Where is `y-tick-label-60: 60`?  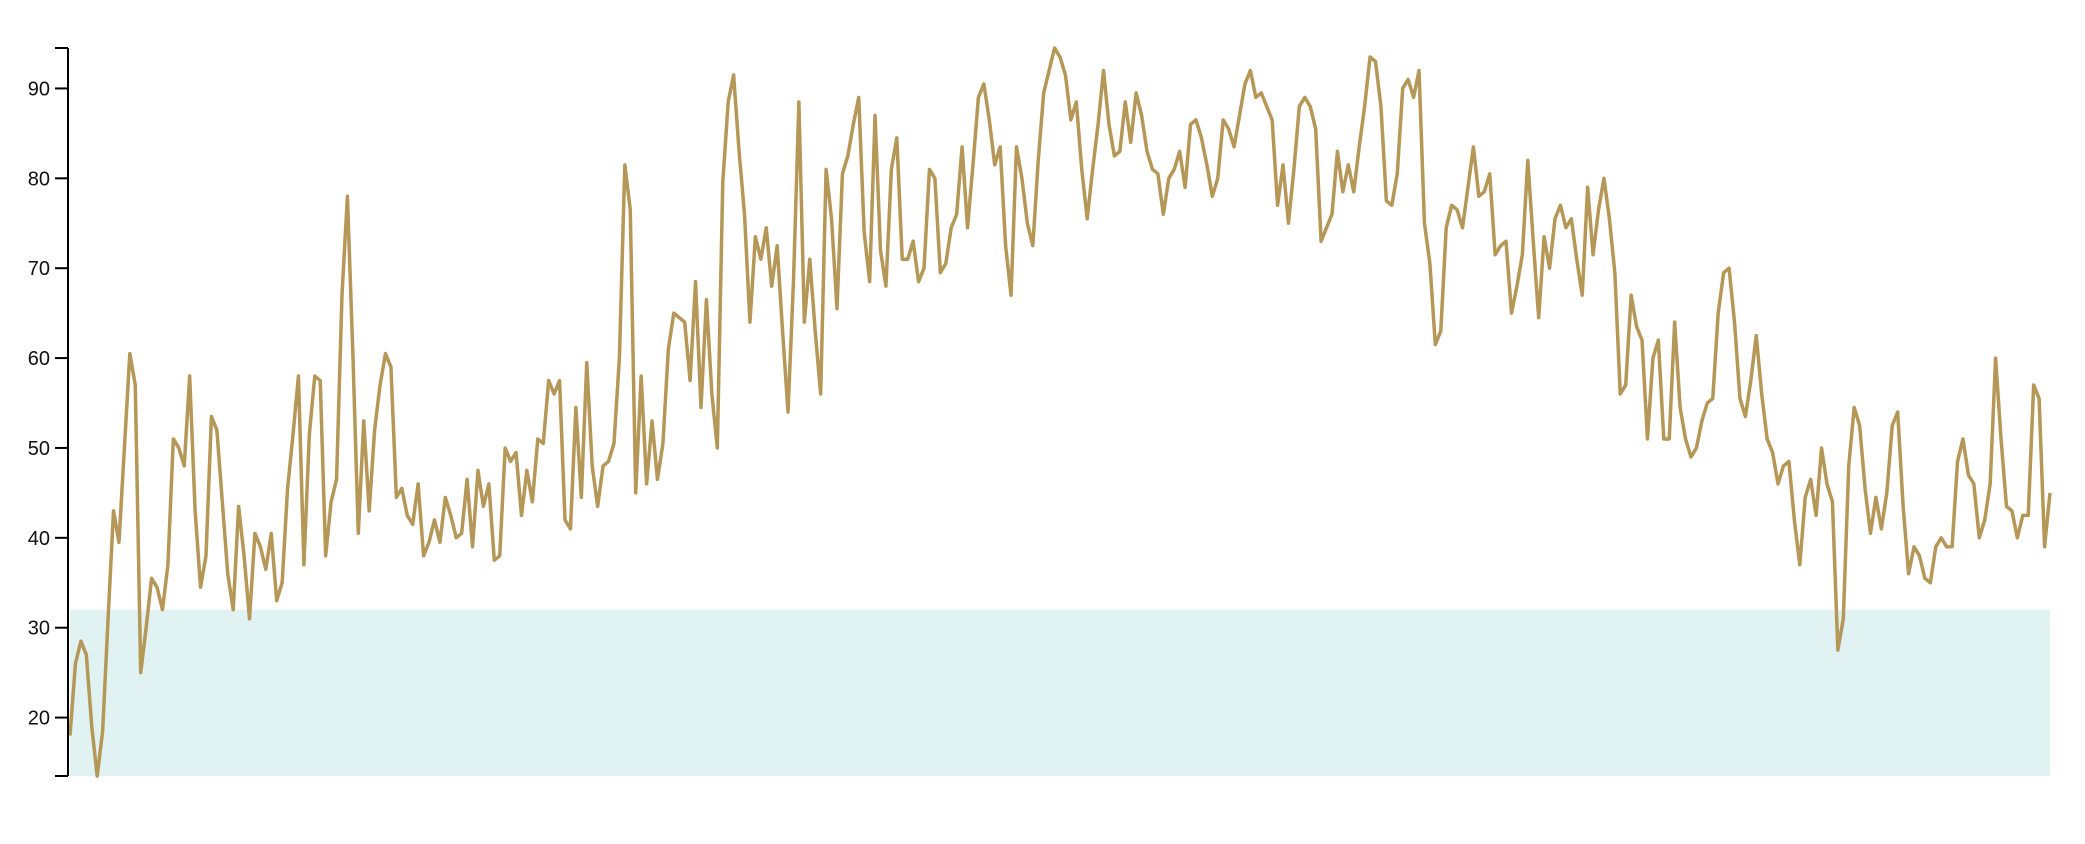
y-tick-label-60: 60 is located at coordinates (39, 359).